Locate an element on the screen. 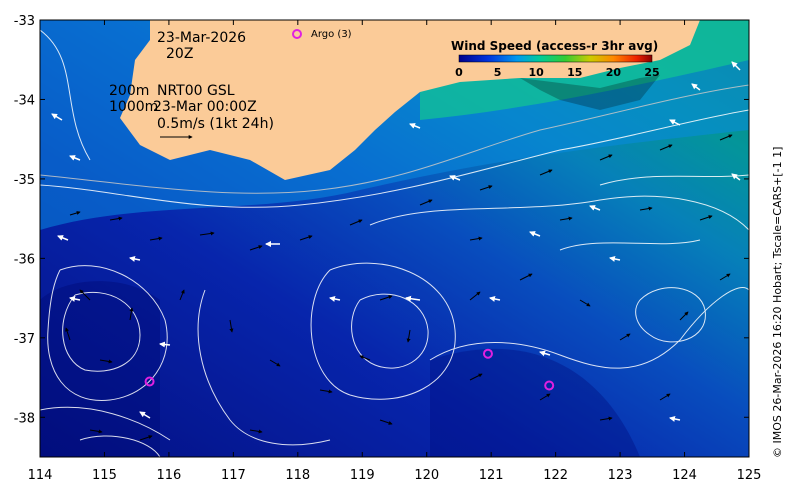 The image size is (791, 492). colorbar-tick-label: 0 is located at coordinates (459, 72).